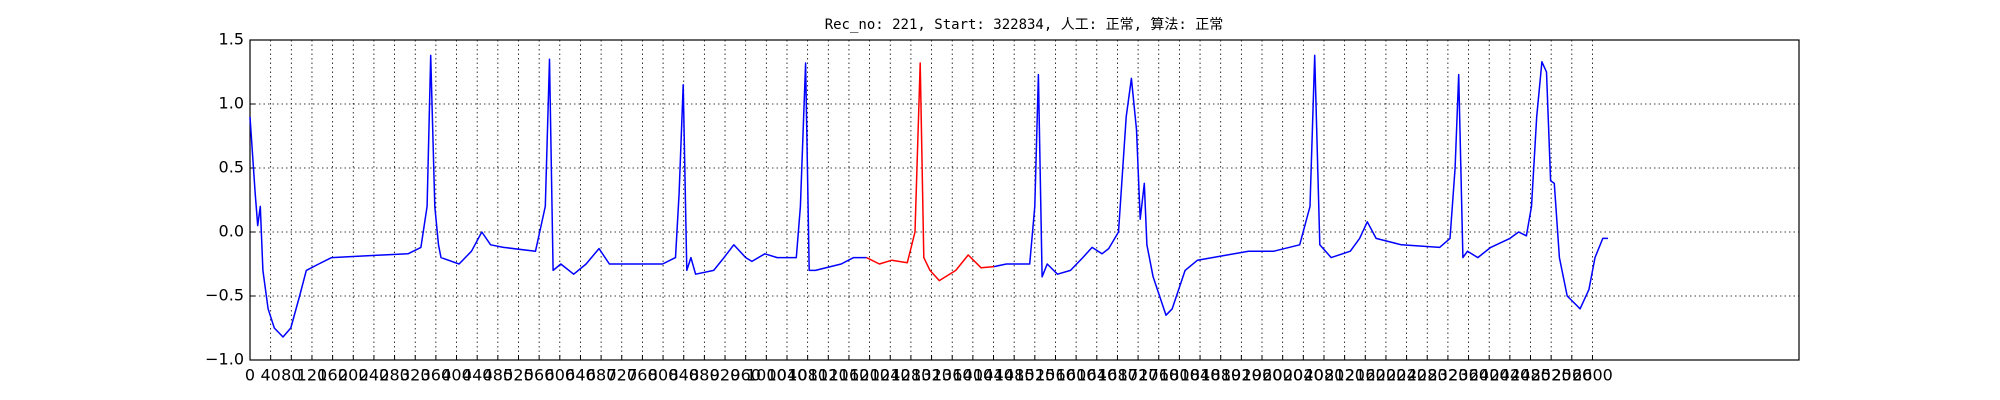 Image resolution: width=2000 pixels, height=400 pixels. Describe the element at coordinates (849, 375) in the screenshot. I see `x-tick-label: 1160` at that location.